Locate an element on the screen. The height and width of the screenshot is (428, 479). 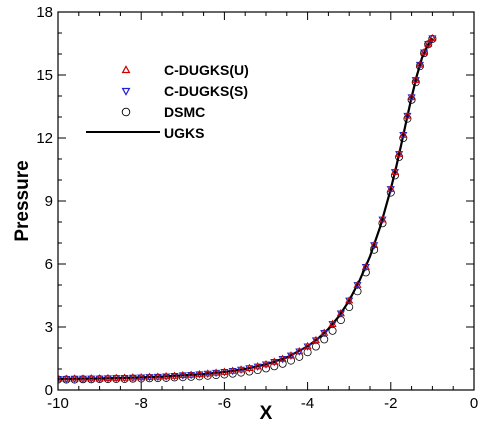
x-axis-title: X is located at coordinates (266, 413).